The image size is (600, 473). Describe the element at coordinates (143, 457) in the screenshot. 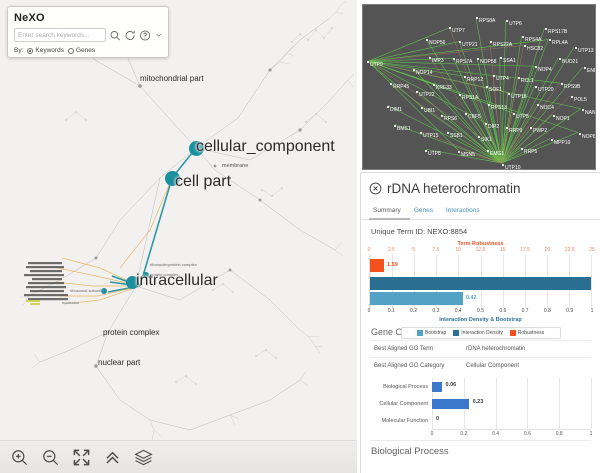

I see `layers-icon` at that location.